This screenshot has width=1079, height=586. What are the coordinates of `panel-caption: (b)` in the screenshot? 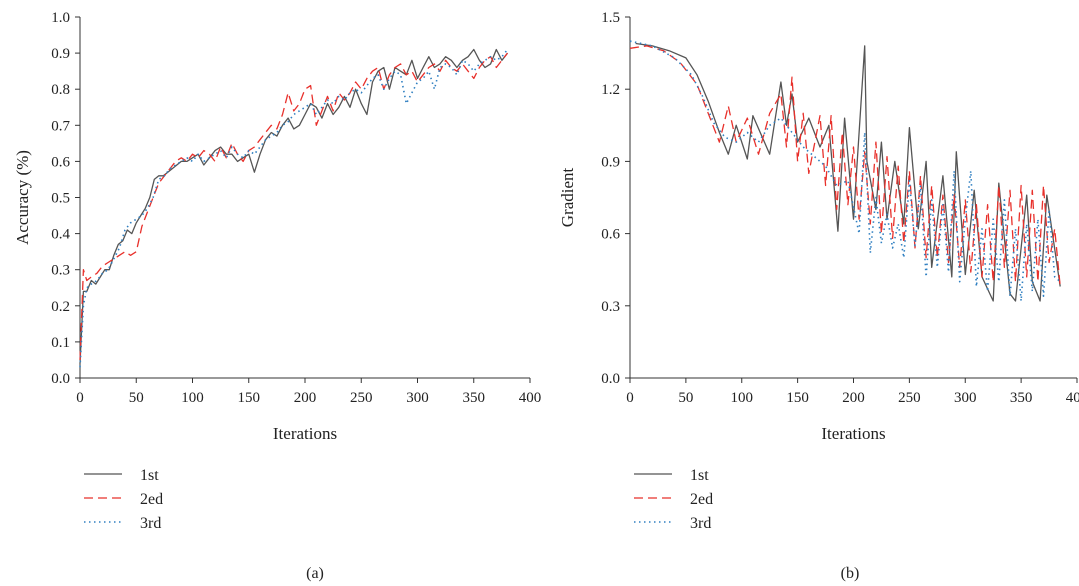 It's located at (850, 573).